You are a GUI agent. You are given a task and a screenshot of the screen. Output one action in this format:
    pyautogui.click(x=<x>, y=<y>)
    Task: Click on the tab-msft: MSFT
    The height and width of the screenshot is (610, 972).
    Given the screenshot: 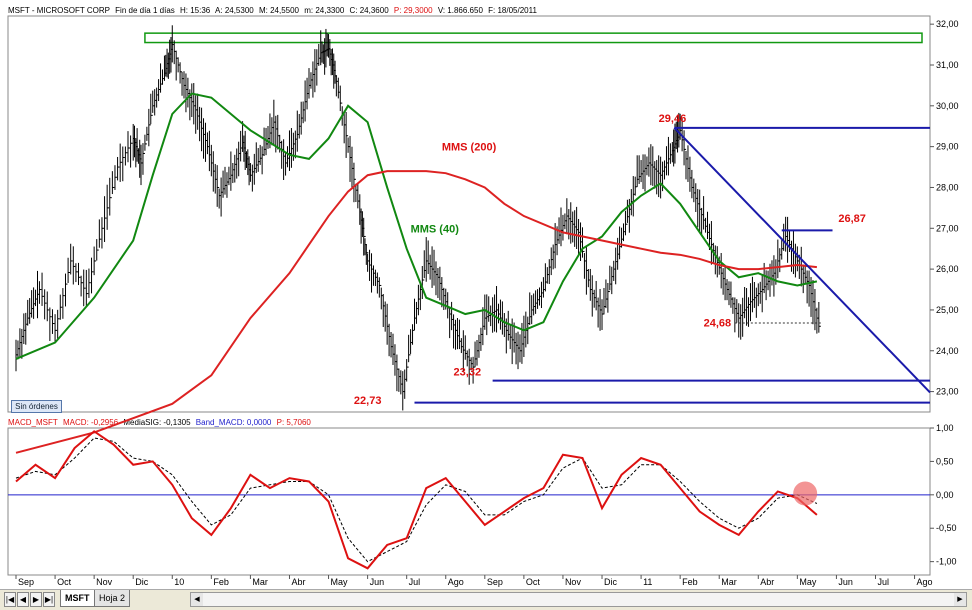 What is the action you would take?
    pyautogui.click(x=77, y=598)
    